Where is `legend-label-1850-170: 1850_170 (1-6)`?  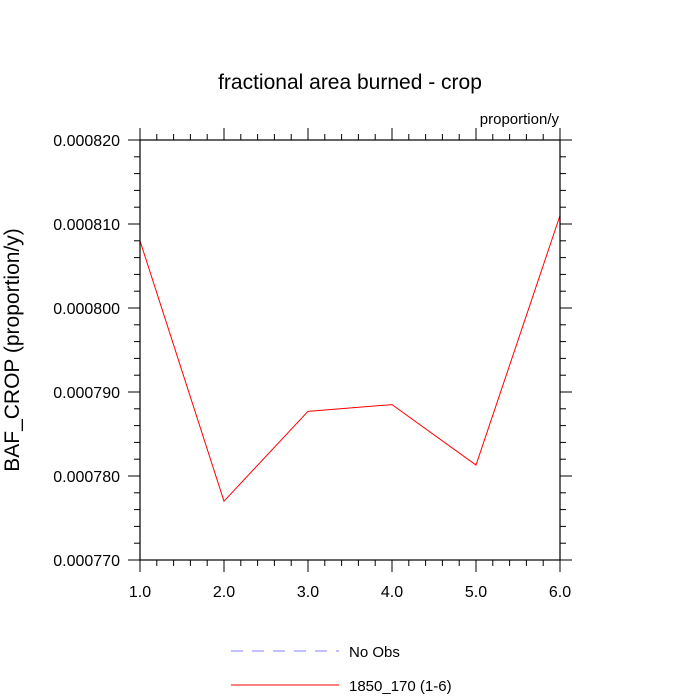
legend-label-1850-170: 1850_170 (1-6) is located at coordinates (400, 686).